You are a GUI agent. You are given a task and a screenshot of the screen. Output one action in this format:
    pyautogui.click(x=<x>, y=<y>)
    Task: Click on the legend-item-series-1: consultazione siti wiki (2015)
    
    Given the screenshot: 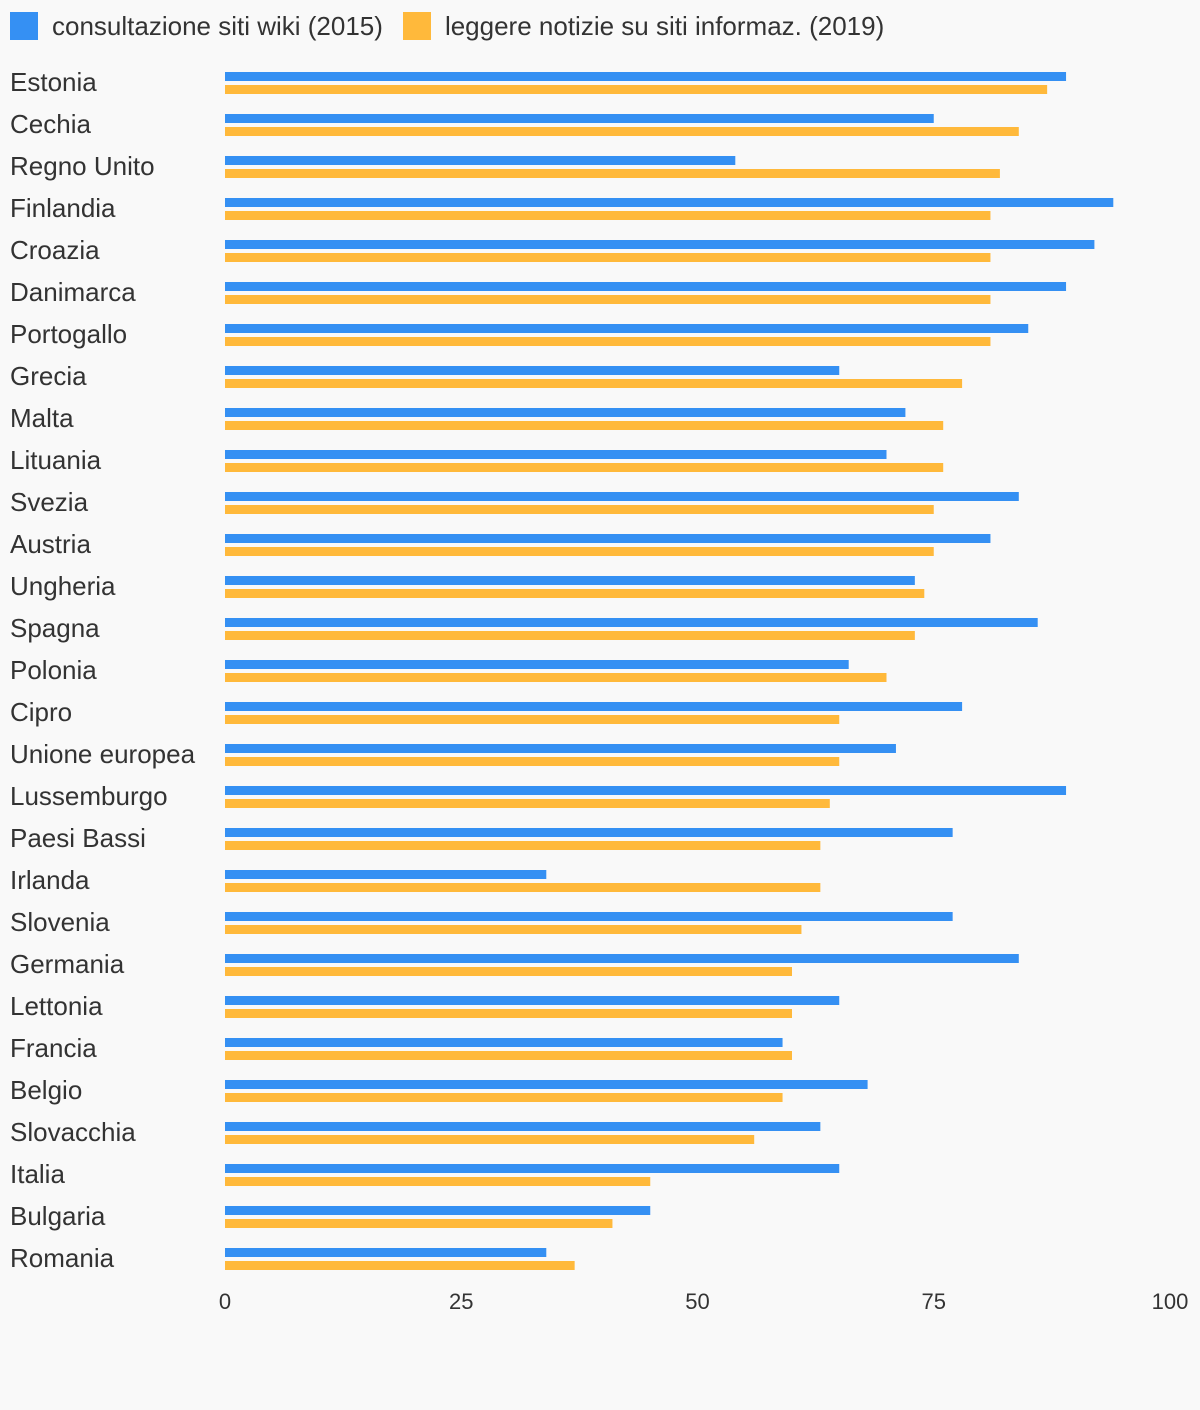 What is the action you would take?
    pyautogui.click(x=196, y=26)
    